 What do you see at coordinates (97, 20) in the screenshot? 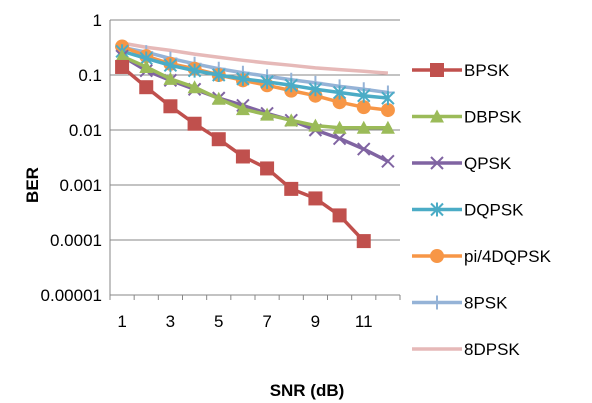
I see `y-tick-label: 1` at bounding box center [97, 20].